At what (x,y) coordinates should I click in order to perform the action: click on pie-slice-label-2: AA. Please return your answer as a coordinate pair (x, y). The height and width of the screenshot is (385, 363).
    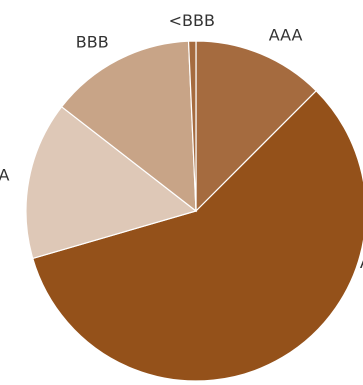
    Looking at the image, I should click on (361, 262).